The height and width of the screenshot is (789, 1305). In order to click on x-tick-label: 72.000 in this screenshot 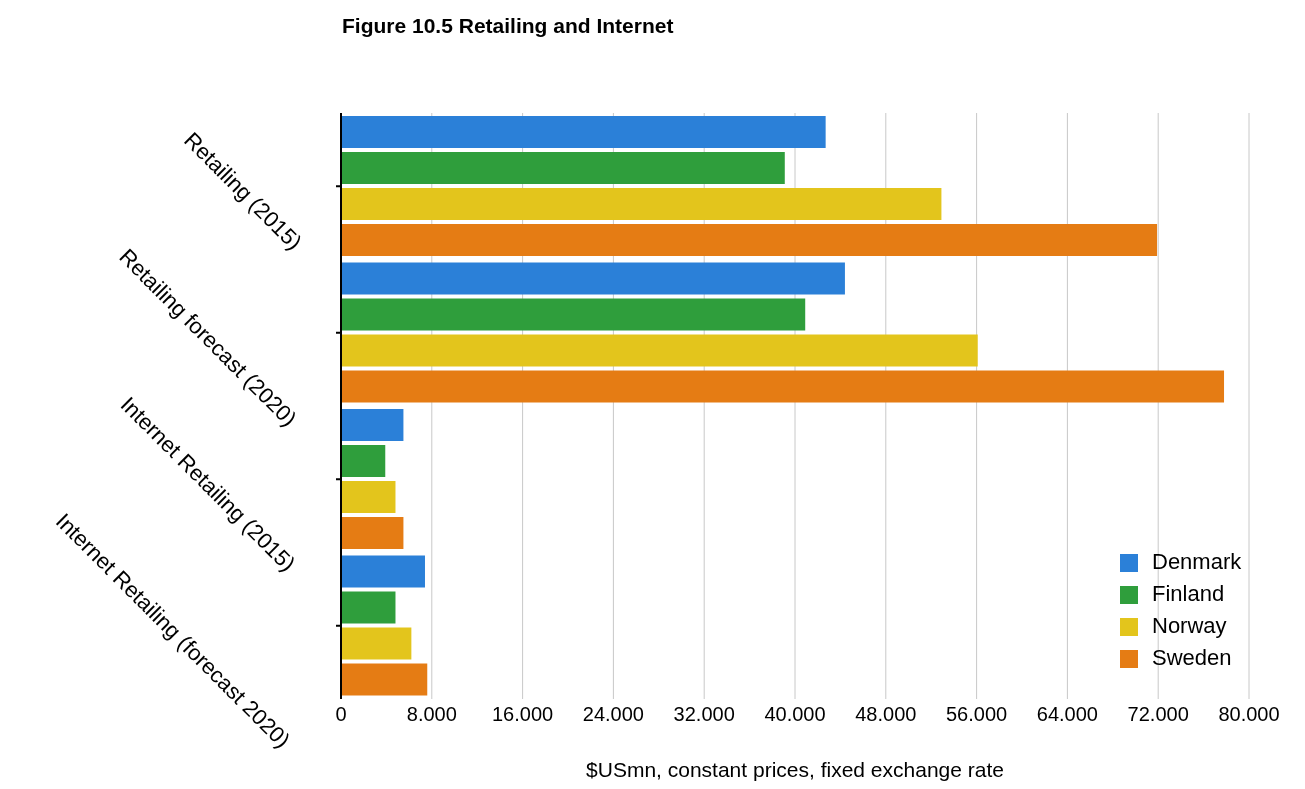, I will do `click(1158, 714)`.